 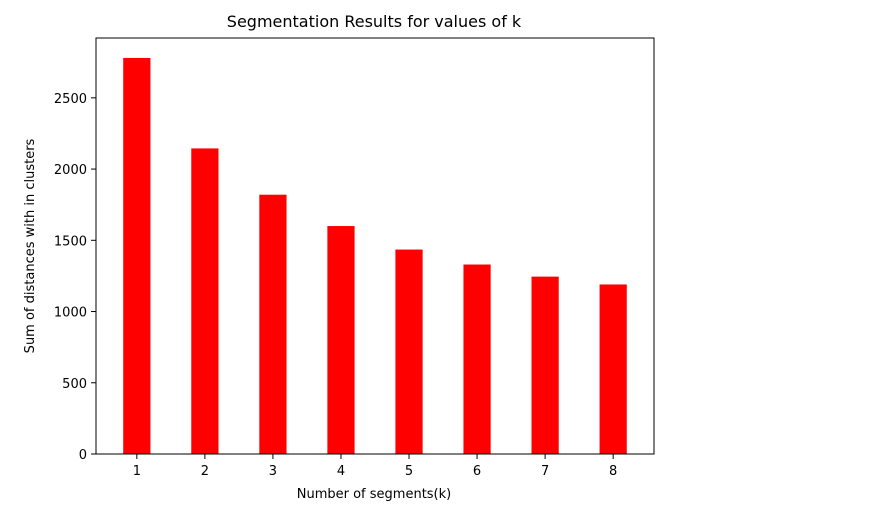 What do you see at coordinates (273, 471) in the screenshot?
I see `x-tick-label-3: 3` at bounding box center [273, 471].